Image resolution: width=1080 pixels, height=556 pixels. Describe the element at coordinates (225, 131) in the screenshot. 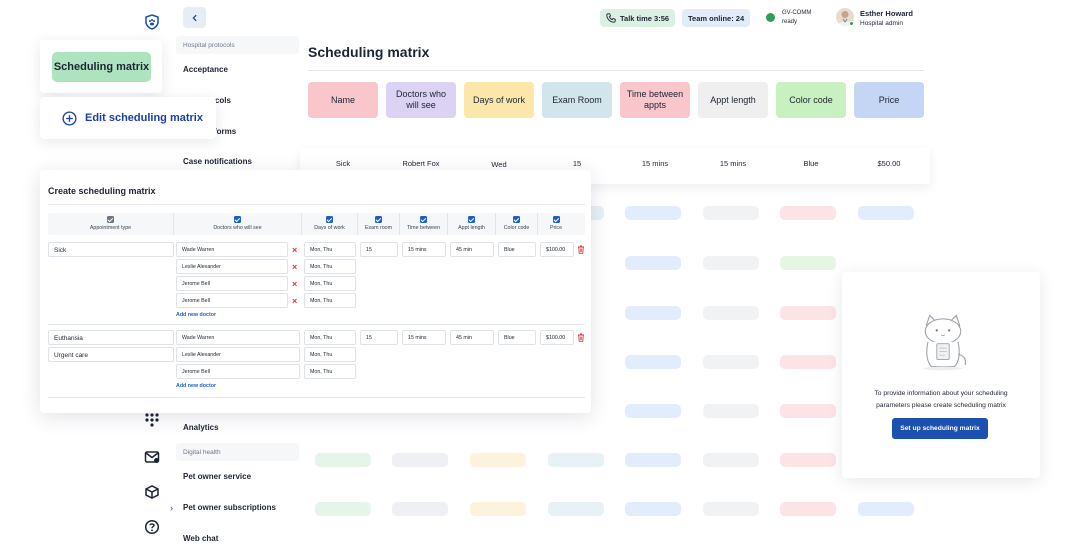

I see `nav-item-forms: forms` at that location.